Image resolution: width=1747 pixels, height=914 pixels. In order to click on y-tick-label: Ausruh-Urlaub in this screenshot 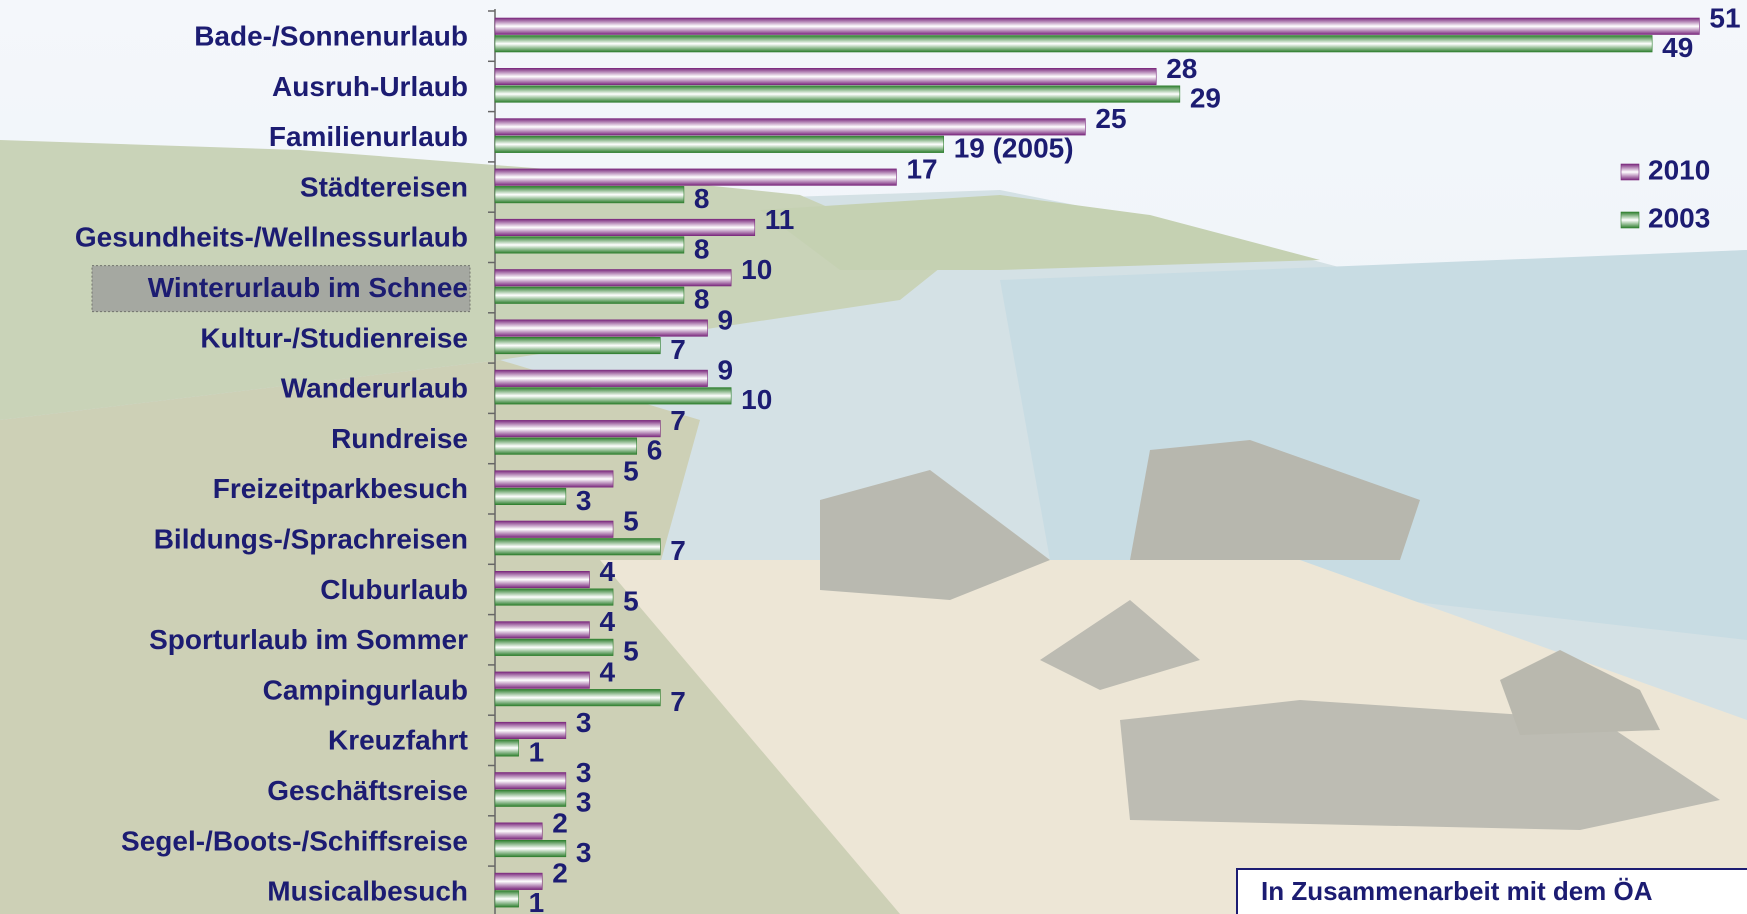, I will do `click(370, 86)`.